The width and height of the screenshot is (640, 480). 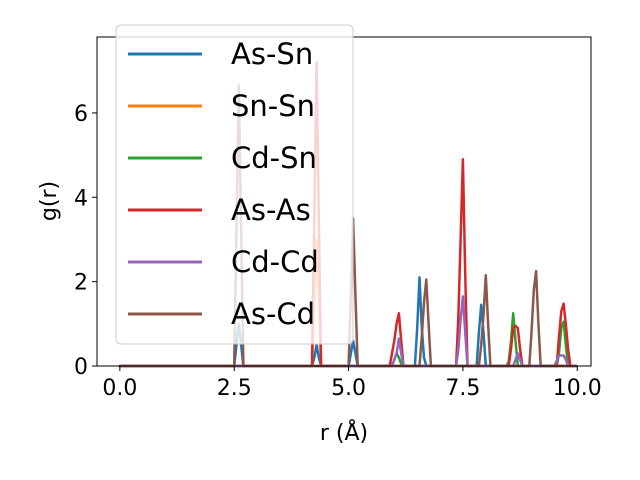 I want to click on y-tick-label: 4, so click(x=81, y=198).